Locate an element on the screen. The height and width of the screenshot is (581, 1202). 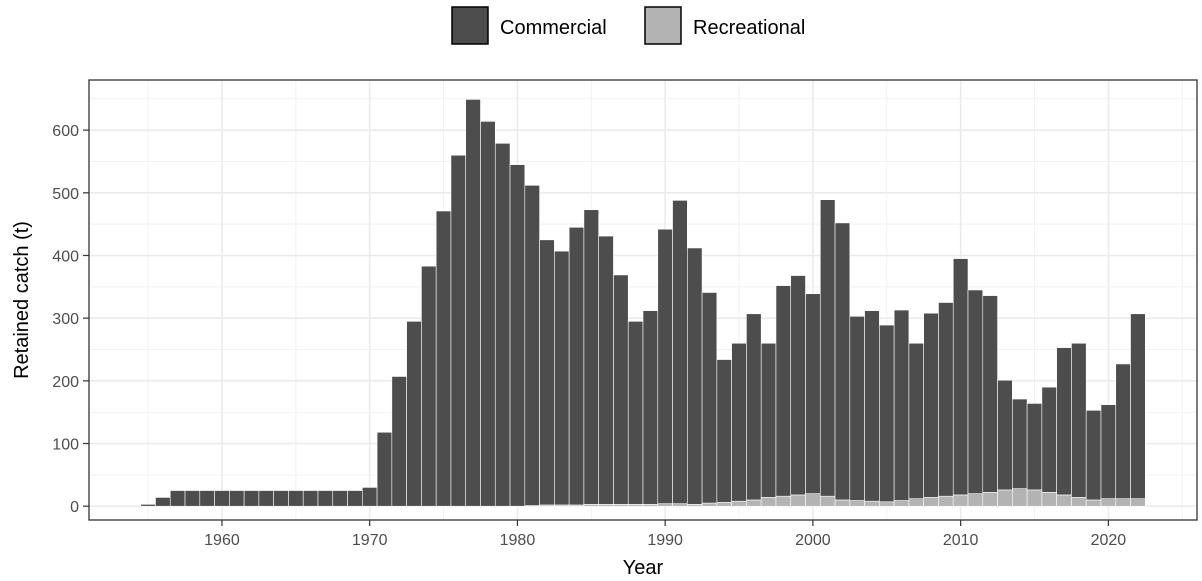
x-tick-label: 1970 is located at coordinates (370, 540).